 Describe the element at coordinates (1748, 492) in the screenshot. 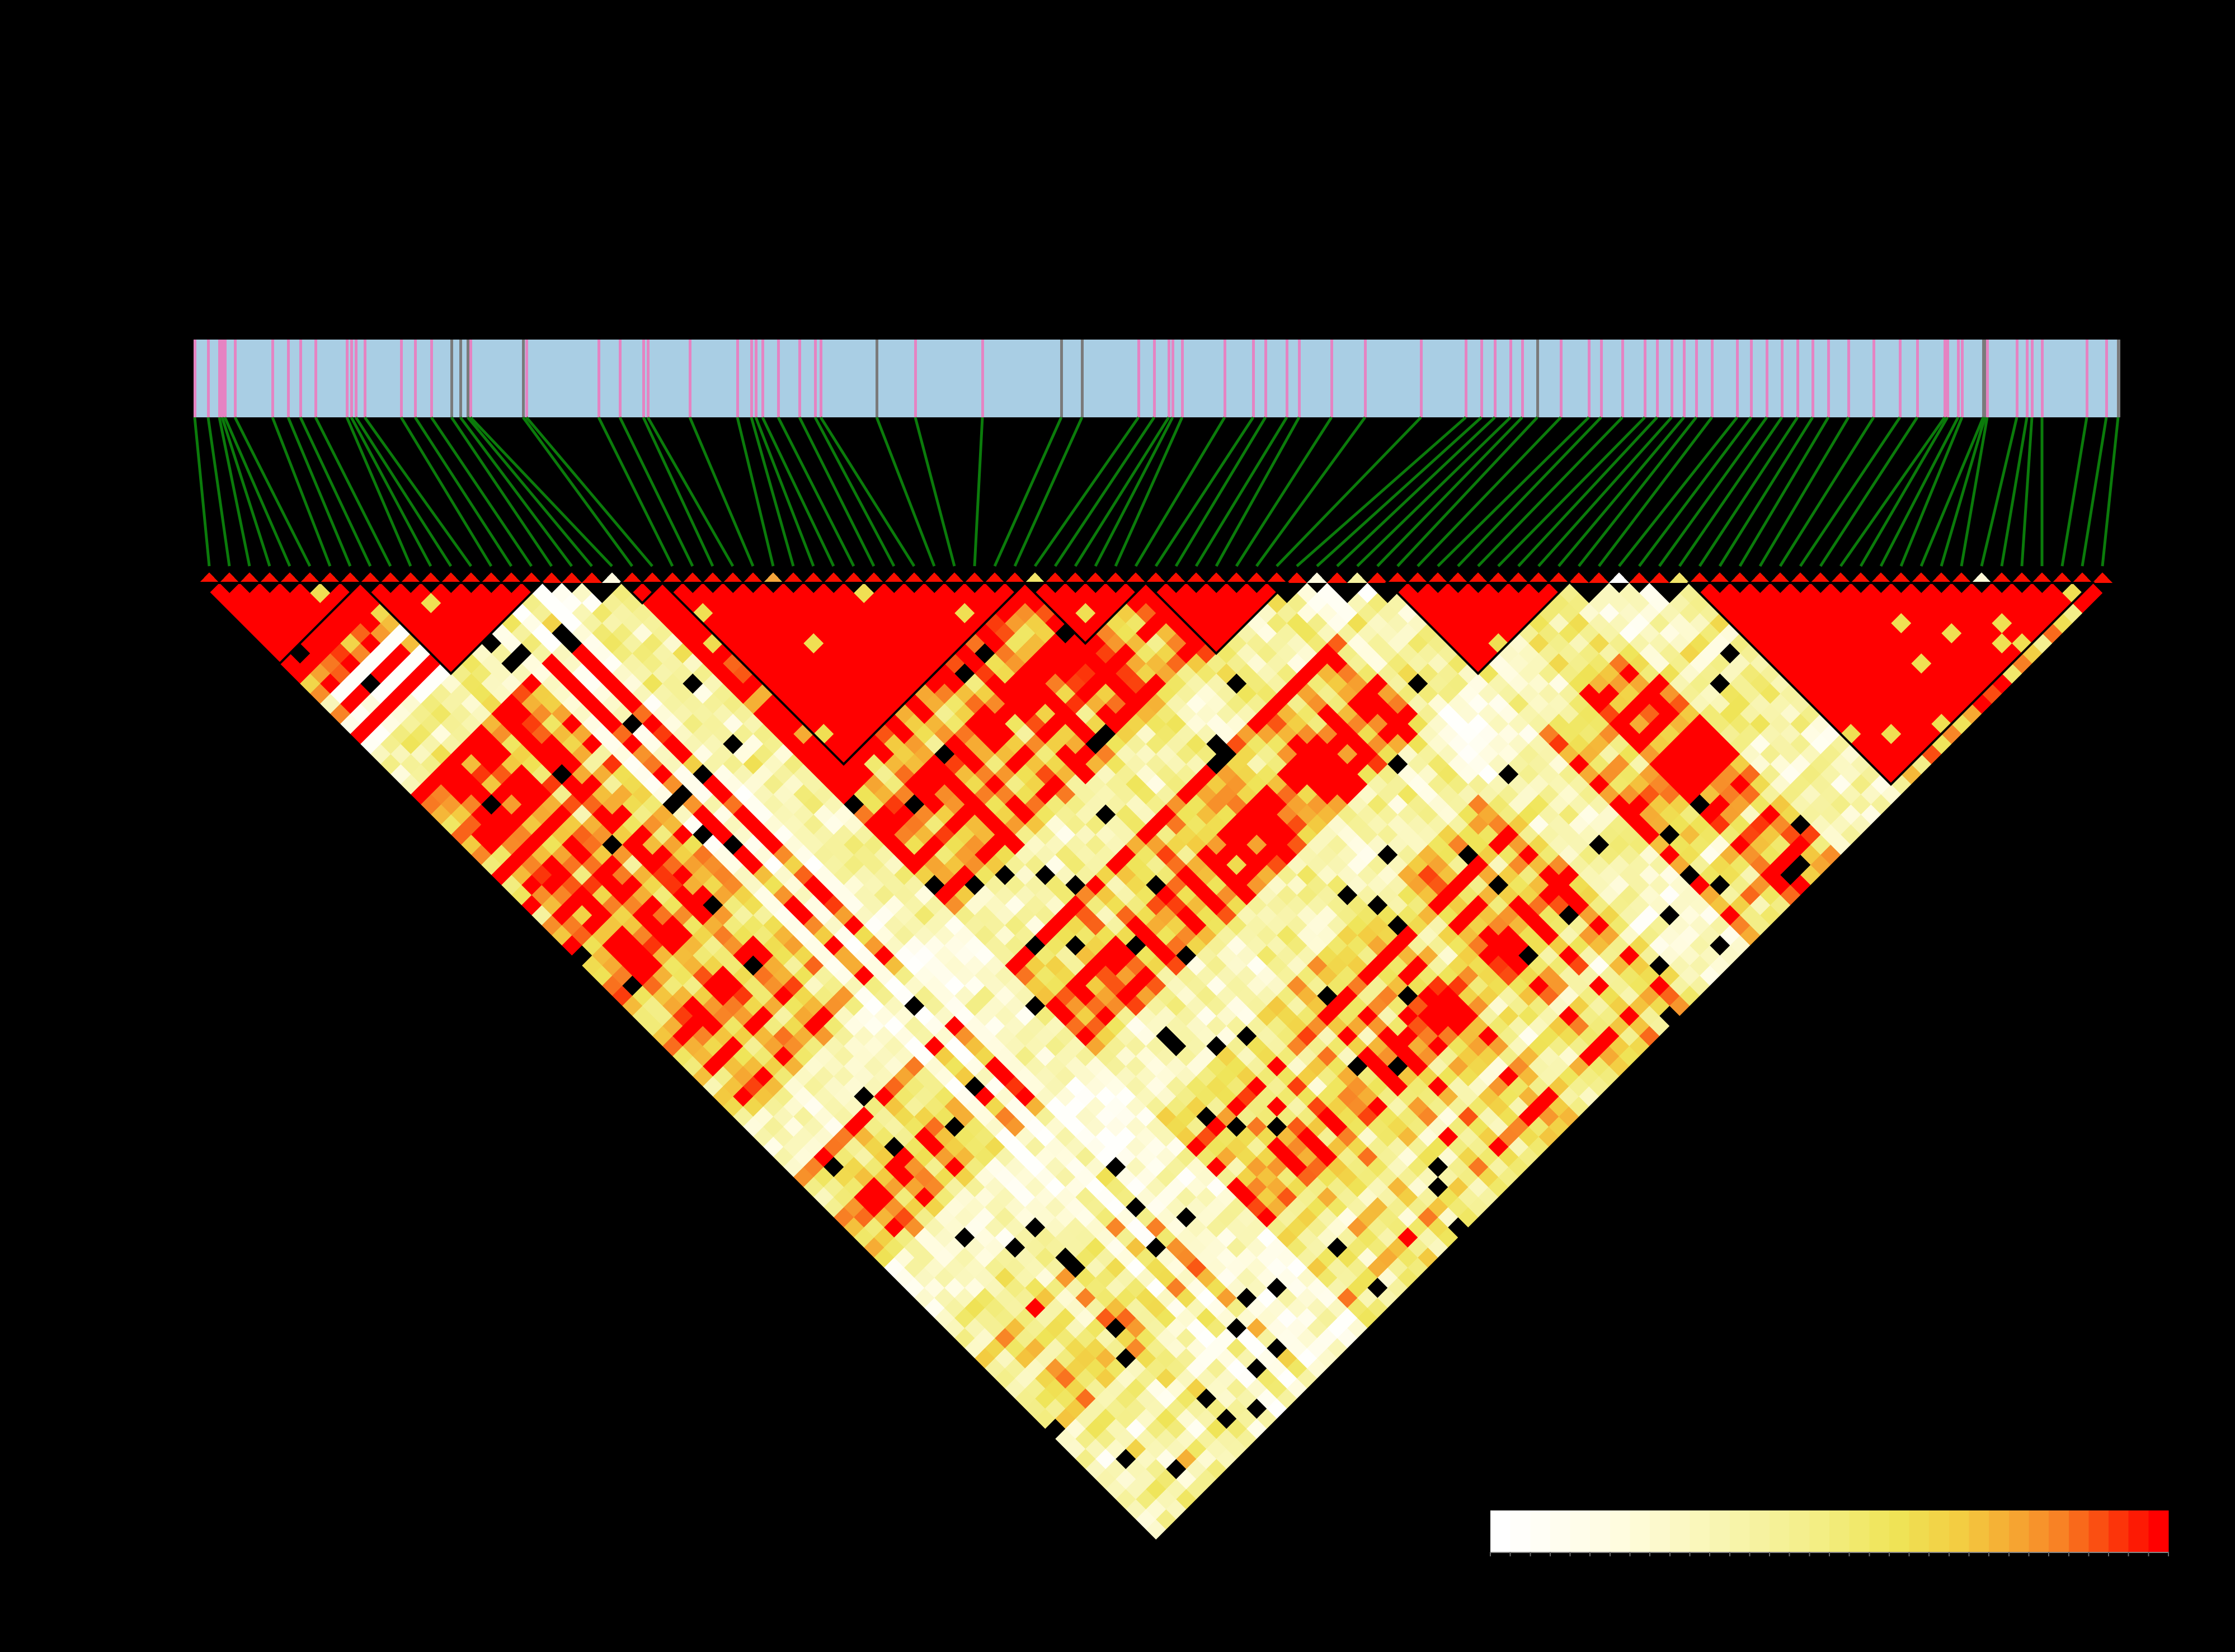

I see `marker-connector-line` at that location.